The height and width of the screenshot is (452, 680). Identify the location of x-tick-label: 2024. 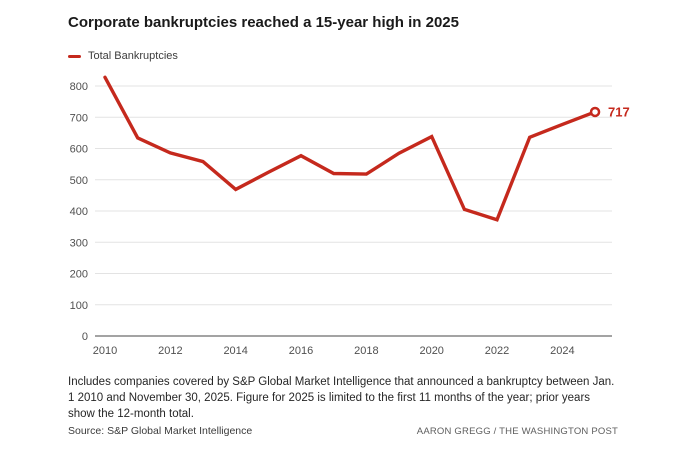
(562, 351).